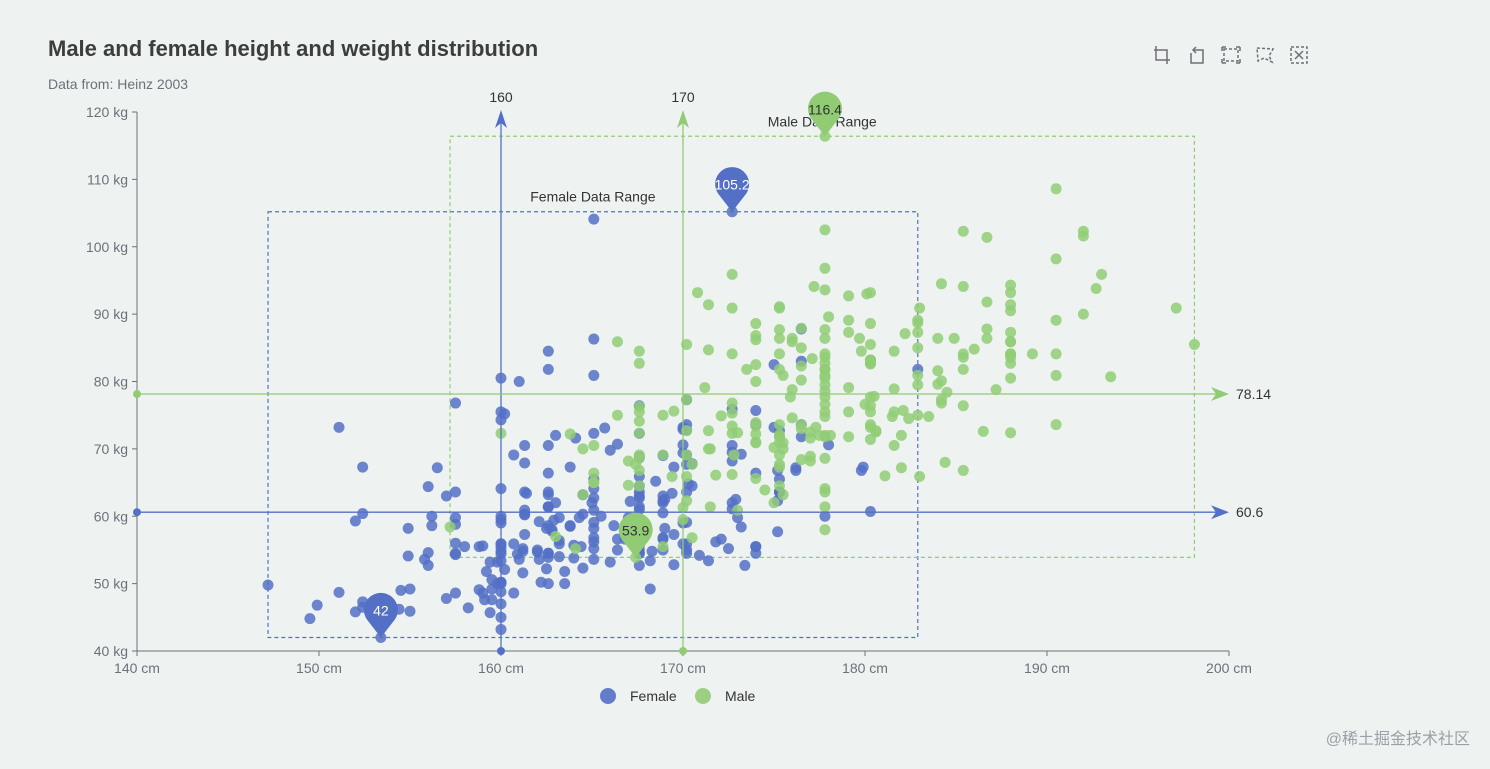  Describe the element at coordinates (111, 449) in the screenshot. I see `y-tick-label: 70 kg` at that location.